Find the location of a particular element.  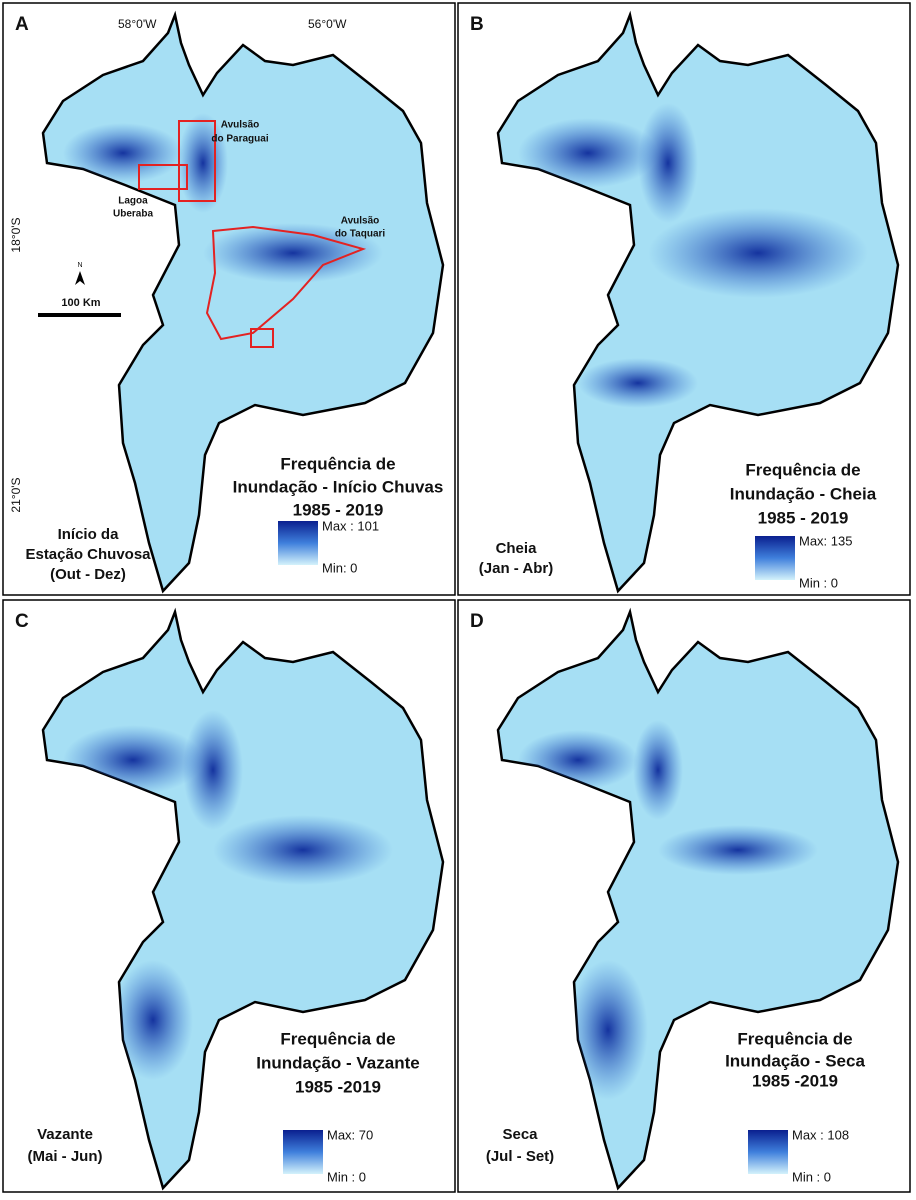

longitude-label: 58°0'W is located at coordinates (137, 24).